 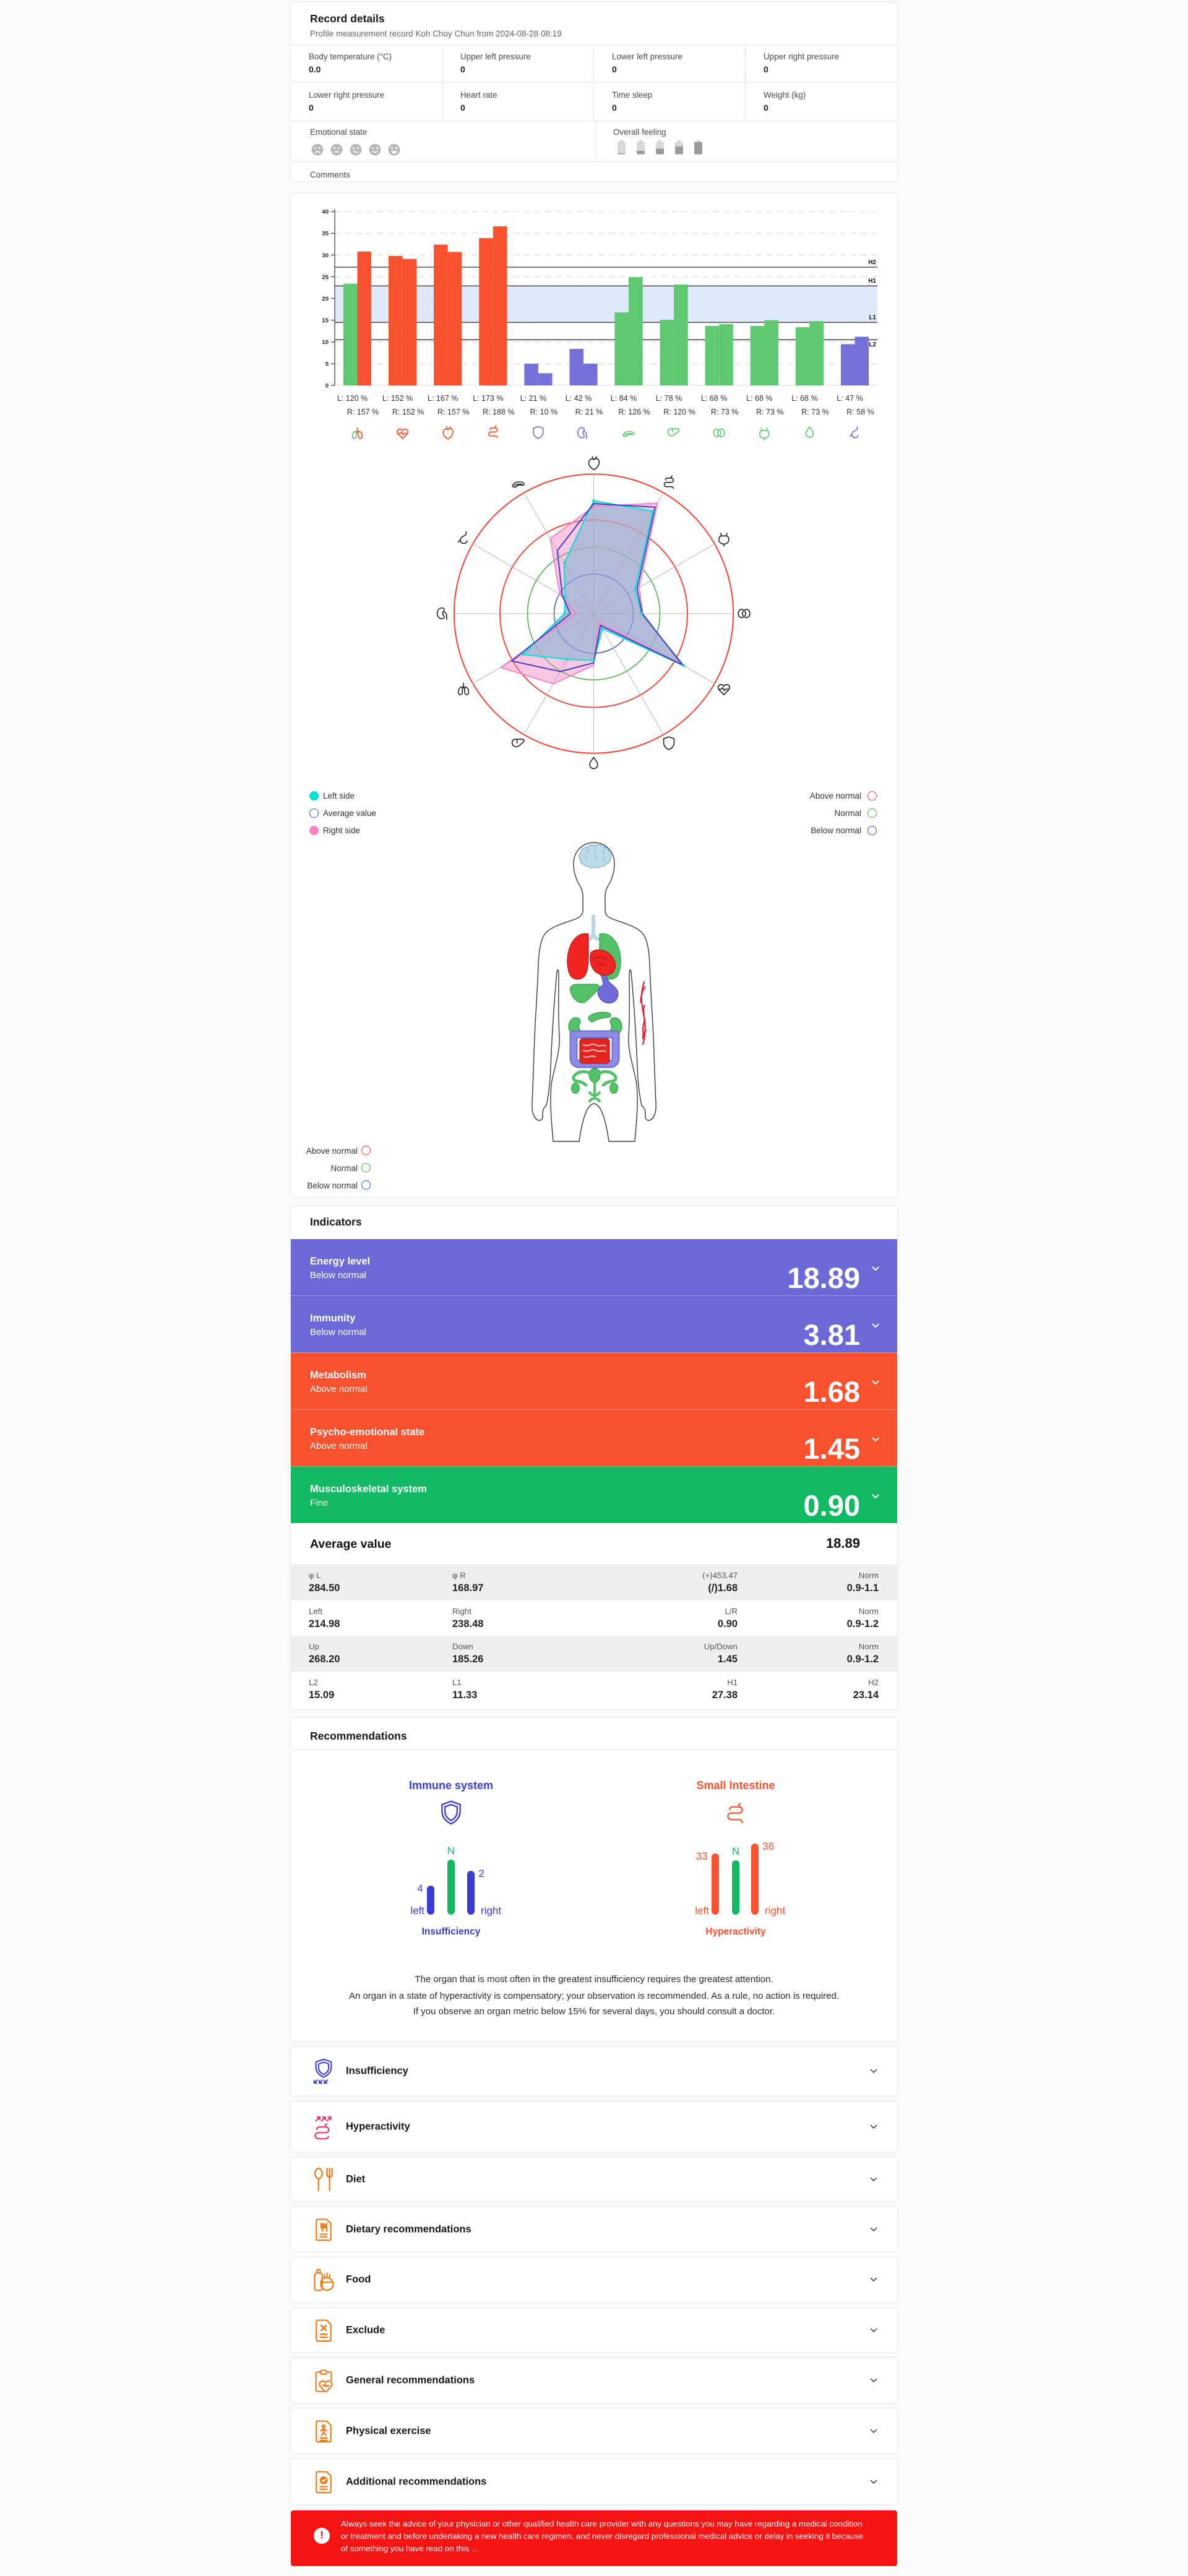 What do you see at coordinates (408, 412) in the screenshot?
I see `svg-text: R: 152 %` at bounding box center [408, 412].